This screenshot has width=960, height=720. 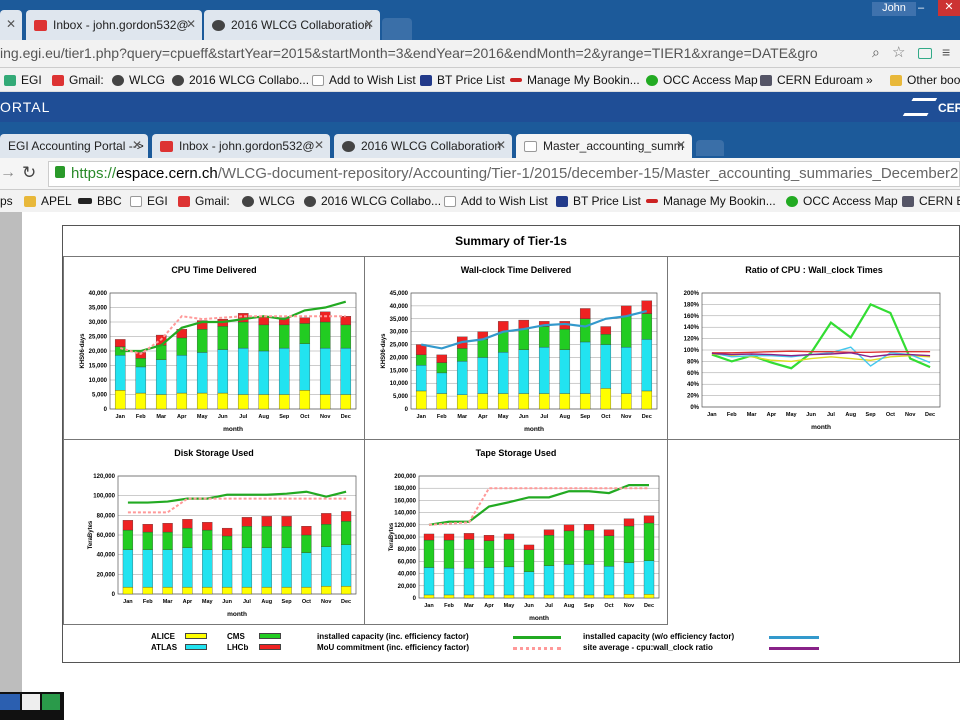 What do you see at coordinates (106, 575) in the screenshot?
I see `y-tick-label: 20,000` at bounding box center [106, 575].